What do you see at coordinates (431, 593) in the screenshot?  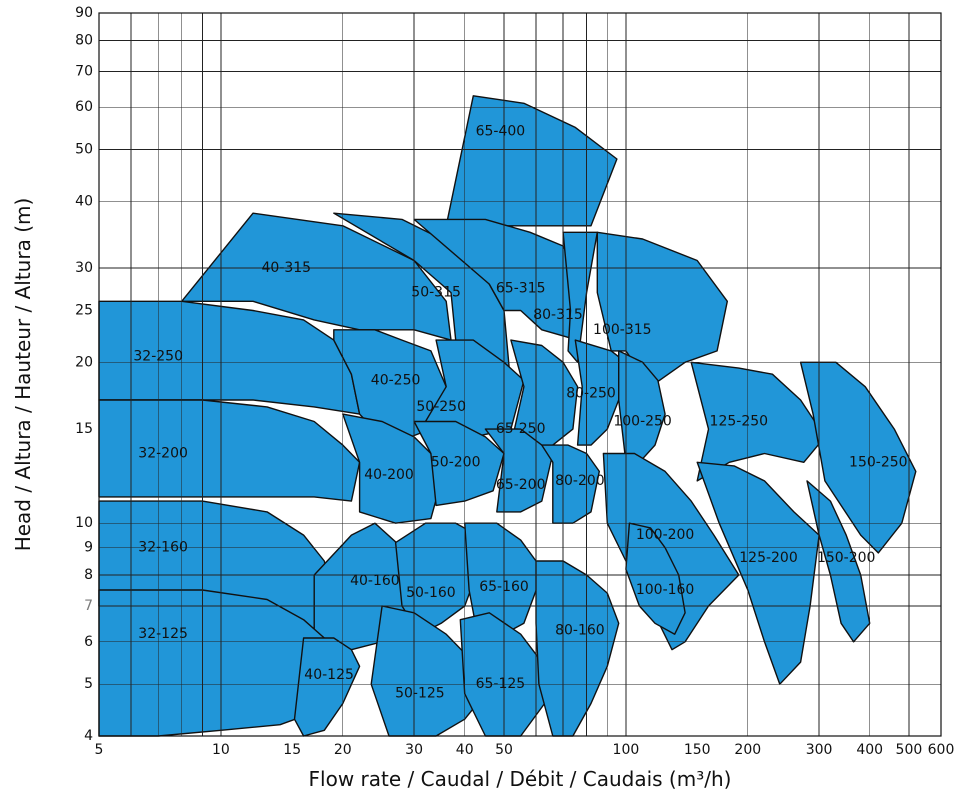 I see `region-label-50-160: 50-160` at bounding box center [431, 593].